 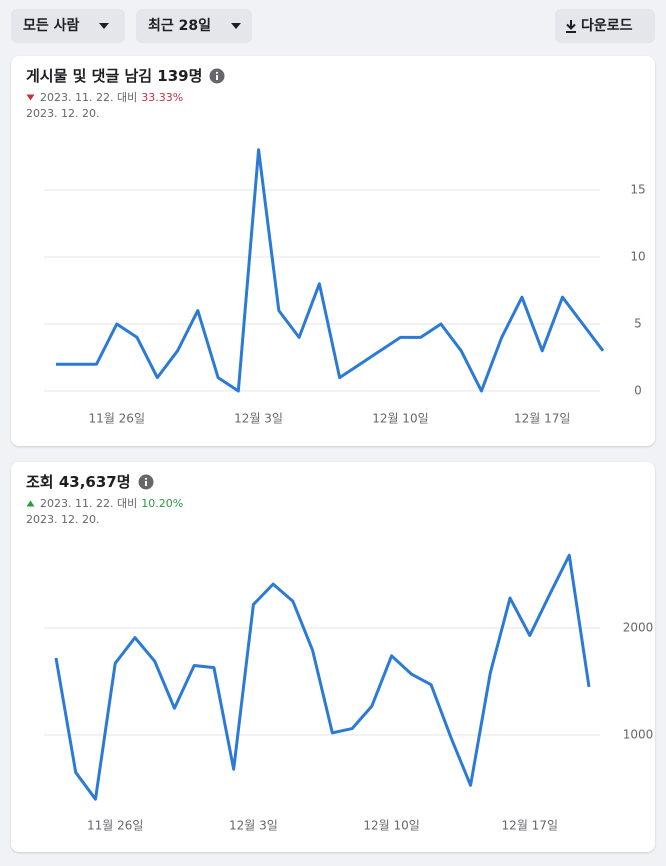 What do you see at coordinates (638, 735) in the screenshot?
I see `y-tick-label: 1000` at bounding box center [638, 735].